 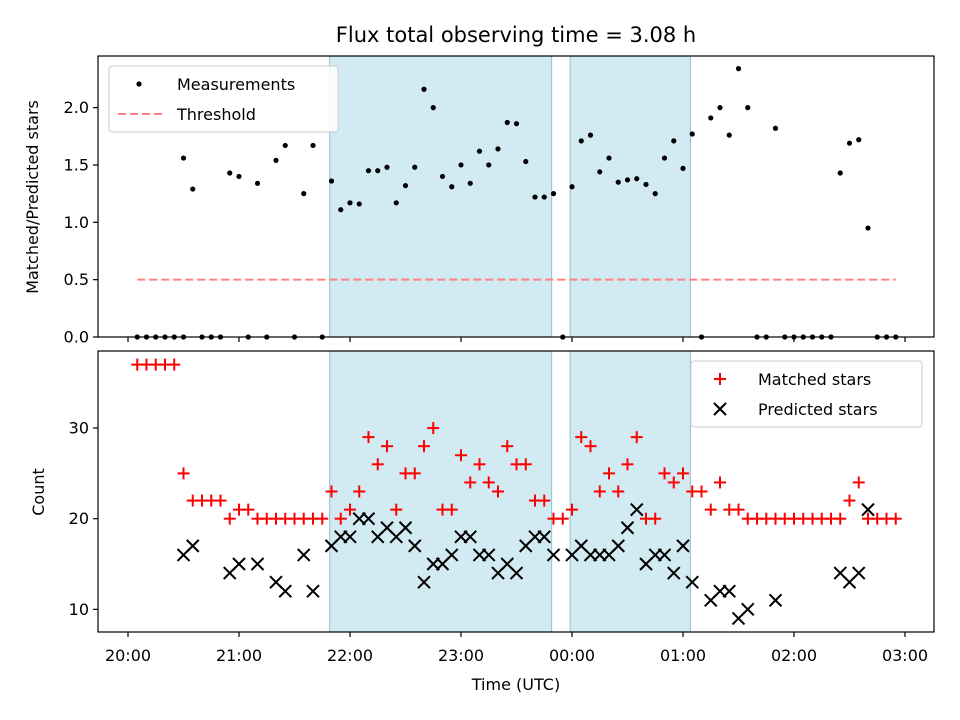 What do you see at coordinates (76, 337) in the screenshot?
I see `top-y-tick-label: 0.0` at bounding box center [76, 337].